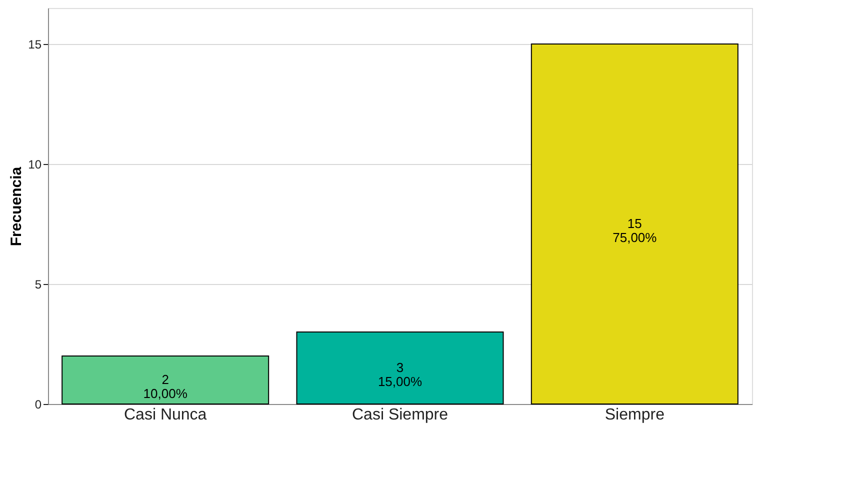 The width and height of the screenshot is (845, 486). Describe the element at coordinates (165, 415) in the screenshot. I see `x-tick-label: Casi Nunca` at that location.